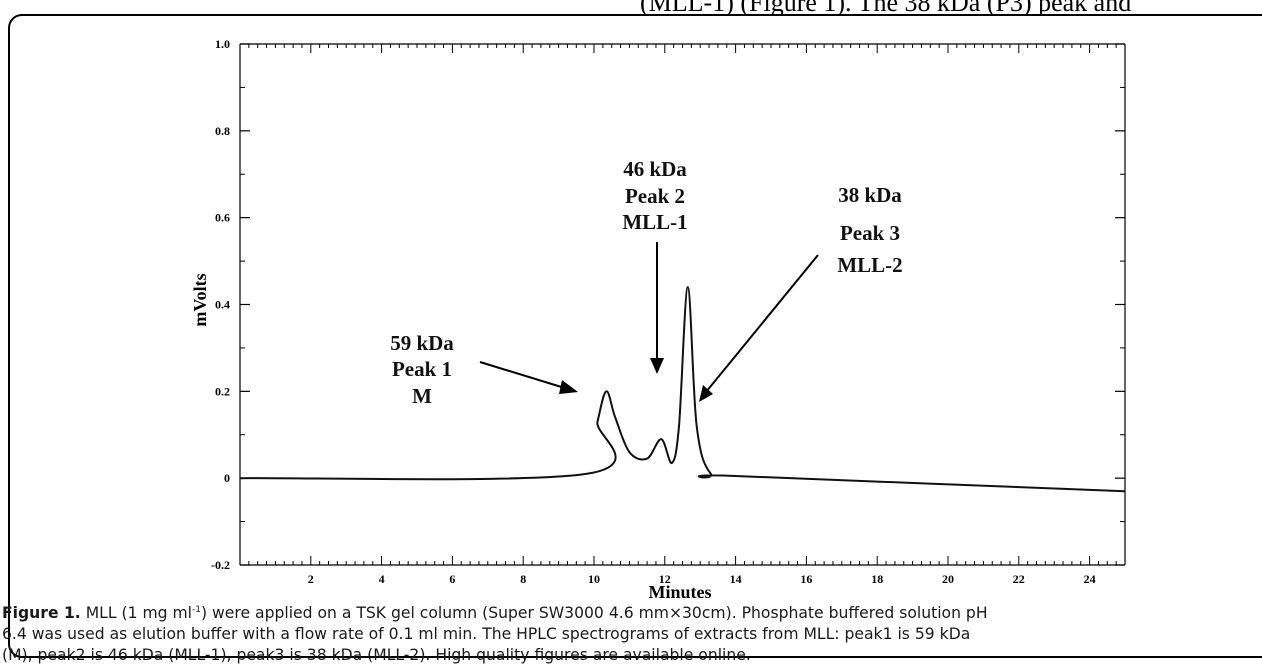  What do you see at coordinates (594, 579) in the screenshot?
I see `x-tick-label-4: 10` at bounding box center [594, 579].